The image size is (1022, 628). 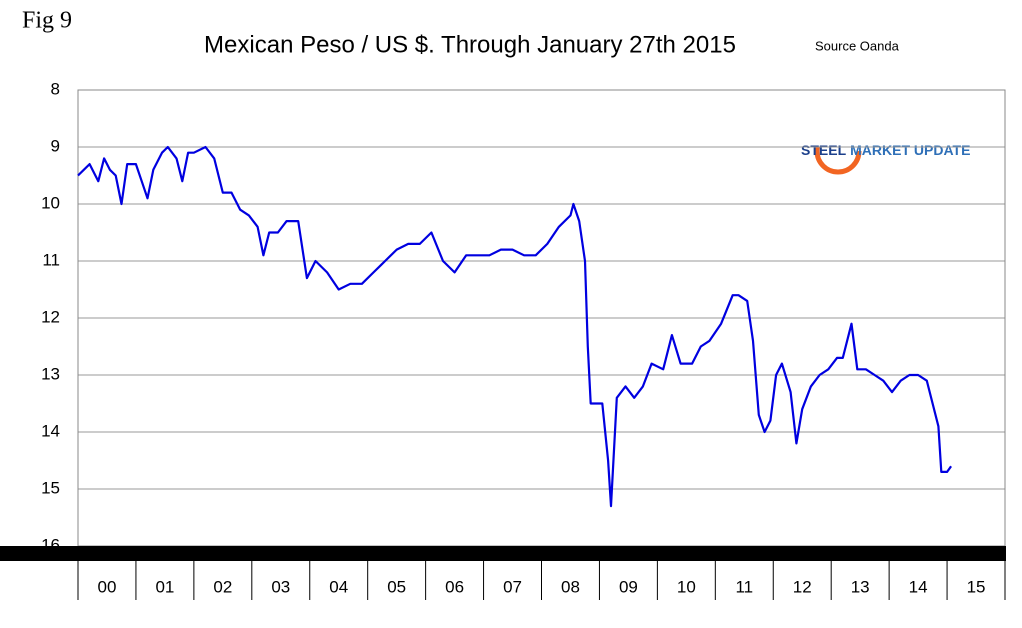 What do you see at coordinates (628, 586) in the screenshot?
I see `x-tick-label: 09` at bounding box center [628, 586].